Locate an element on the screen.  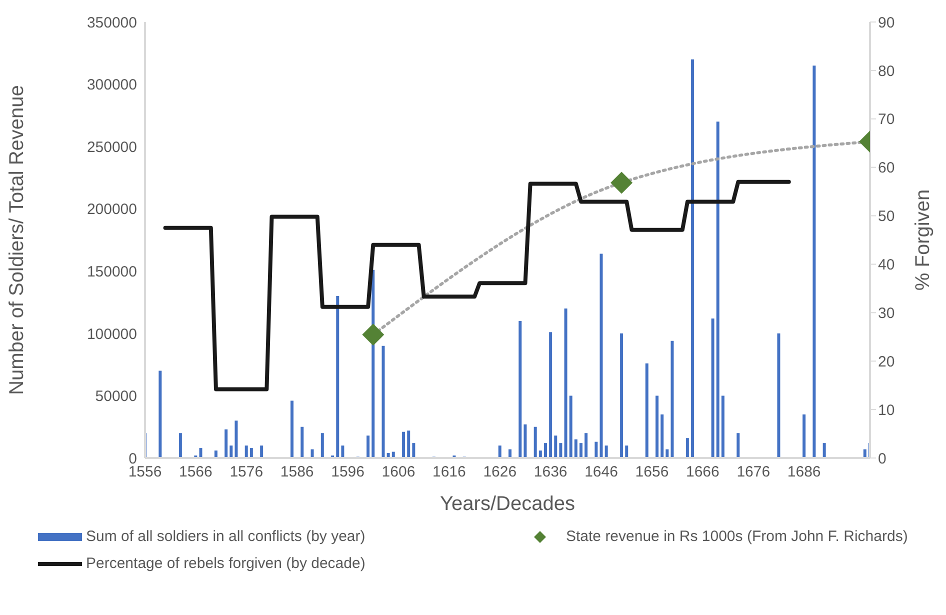
x-tick-label: 1636 is located at coordinates (551, 472).